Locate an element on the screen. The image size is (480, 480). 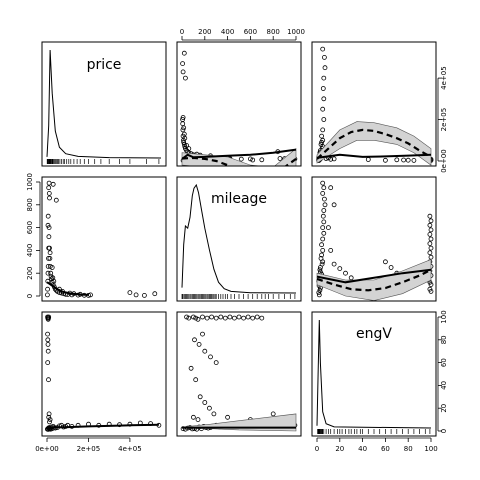
tick-label: 1000 is located at coordinates (296, 32).